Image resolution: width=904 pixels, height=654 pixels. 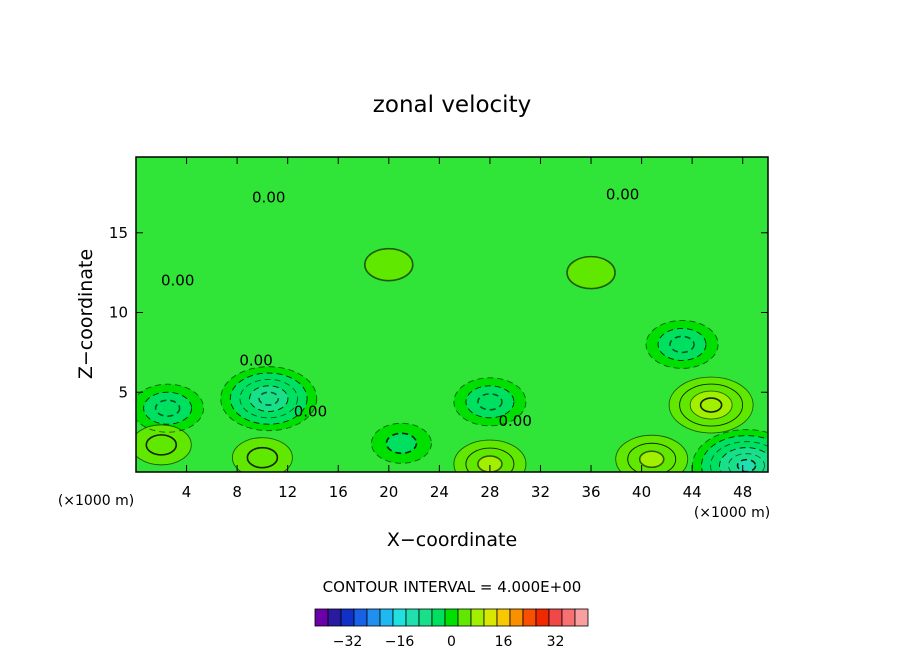 I want to click on colorbar-tick-label: −16, so click(x=400, y=642).